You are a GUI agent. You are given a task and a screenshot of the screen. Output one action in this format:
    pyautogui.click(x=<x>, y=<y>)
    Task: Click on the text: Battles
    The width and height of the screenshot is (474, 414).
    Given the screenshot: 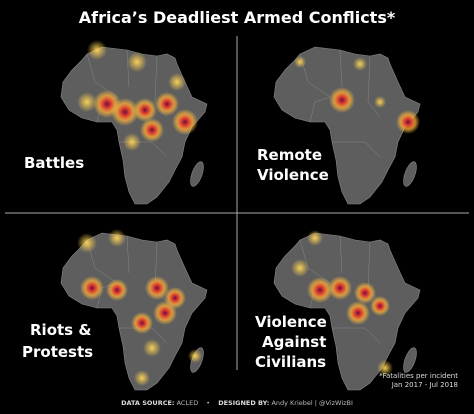 What is the action you would take?
    pyautogui.click(x=54, y=163)
    